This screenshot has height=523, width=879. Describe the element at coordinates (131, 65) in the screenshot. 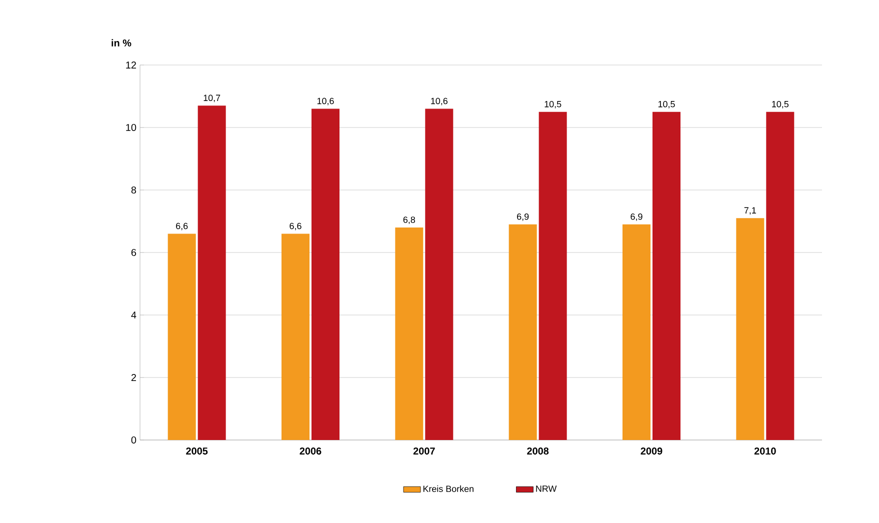

I see `y-tick-label: 12` at that location.